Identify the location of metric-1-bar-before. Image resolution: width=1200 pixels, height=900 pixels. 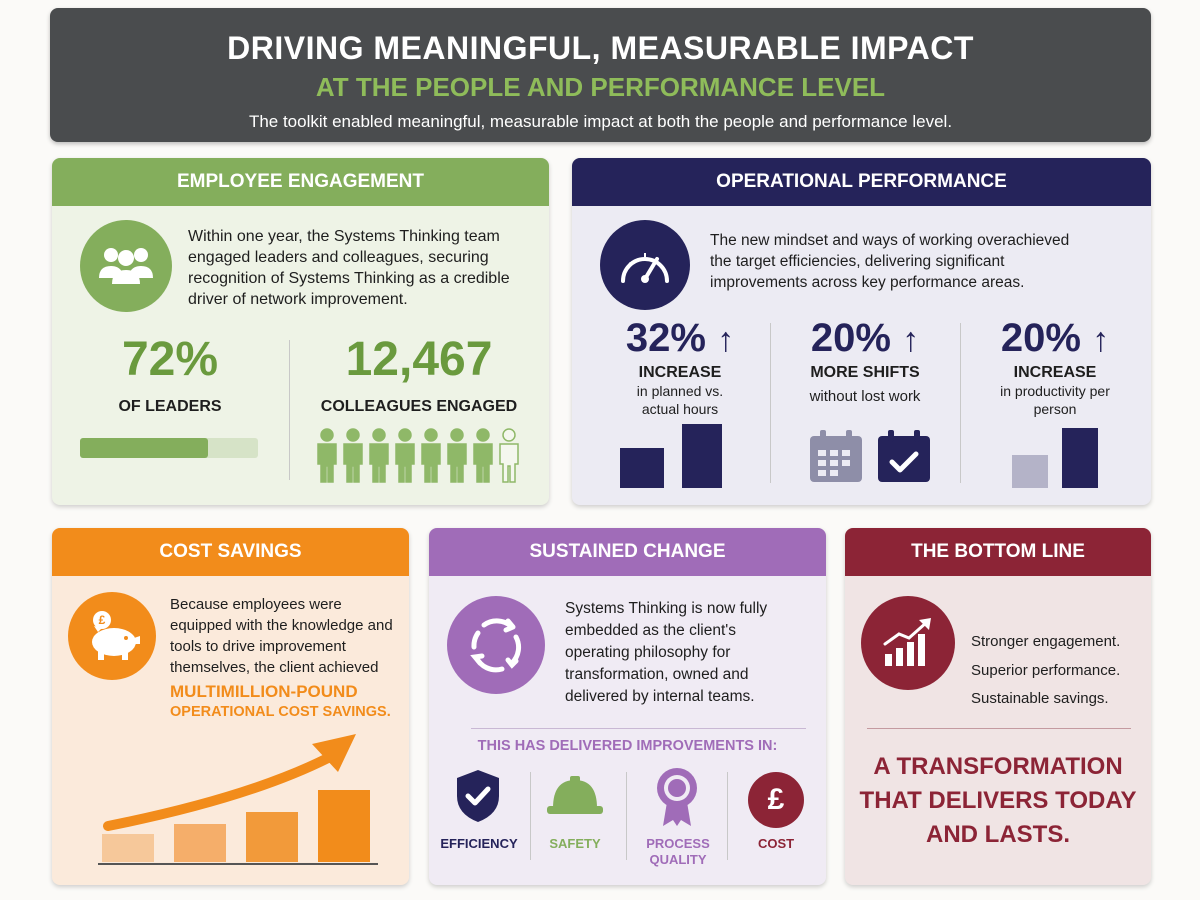
(642, 468).